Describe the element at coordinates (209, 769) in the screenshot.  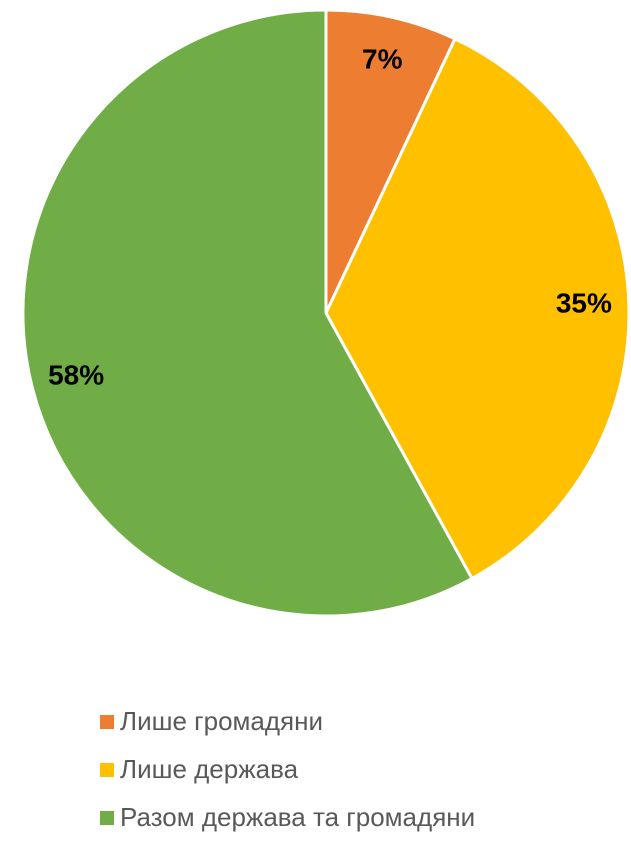
I see `legend-label: Лише держава` at that location.